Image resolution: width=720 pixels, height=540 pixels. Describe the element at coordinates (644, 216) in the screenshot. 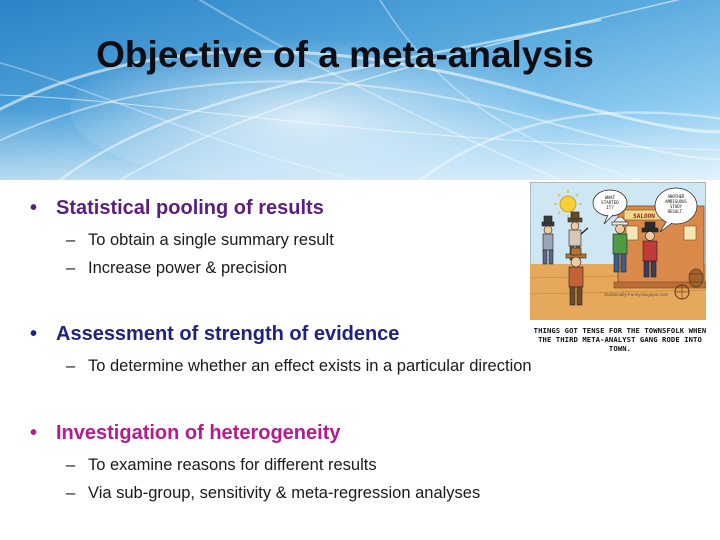

I see `saloon-sign: SALOON` at that location.